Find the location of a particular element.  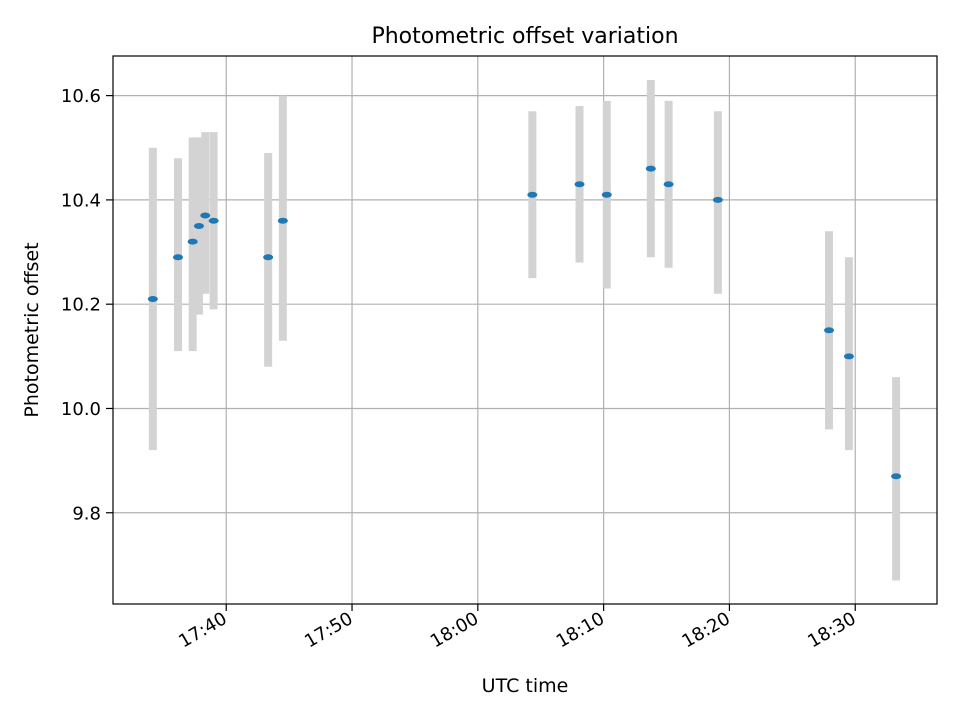

y-tick-label: 10.0 is located at coordinates (81, 409).